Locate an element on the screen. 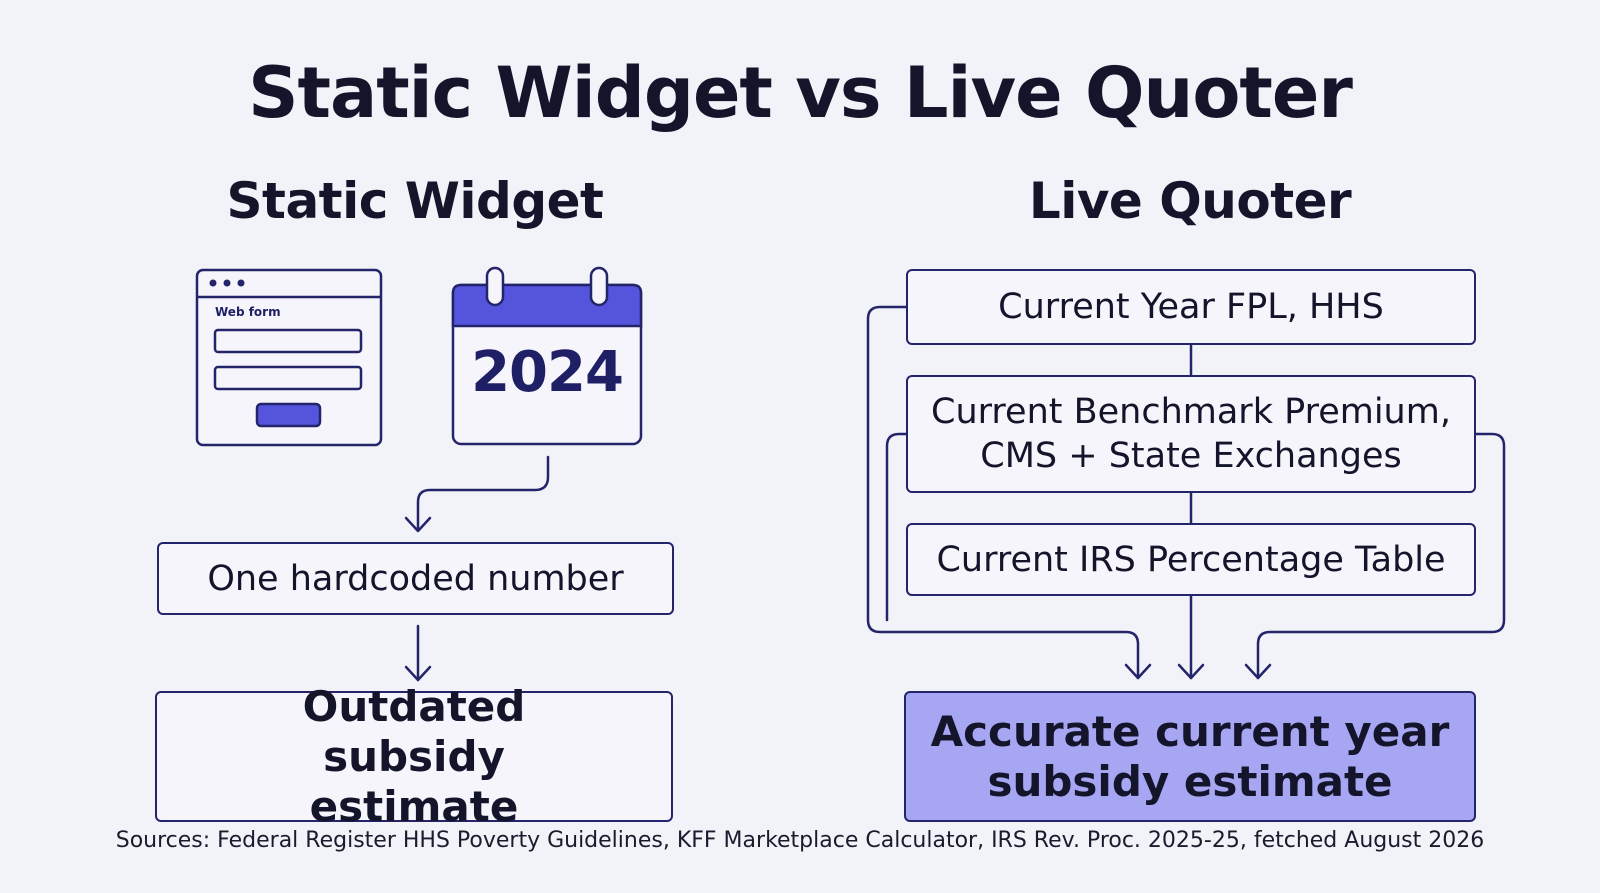 The height and width of the screenshot is (893, 1600). web-form-label: Web form is located at coordinates (248, 312).